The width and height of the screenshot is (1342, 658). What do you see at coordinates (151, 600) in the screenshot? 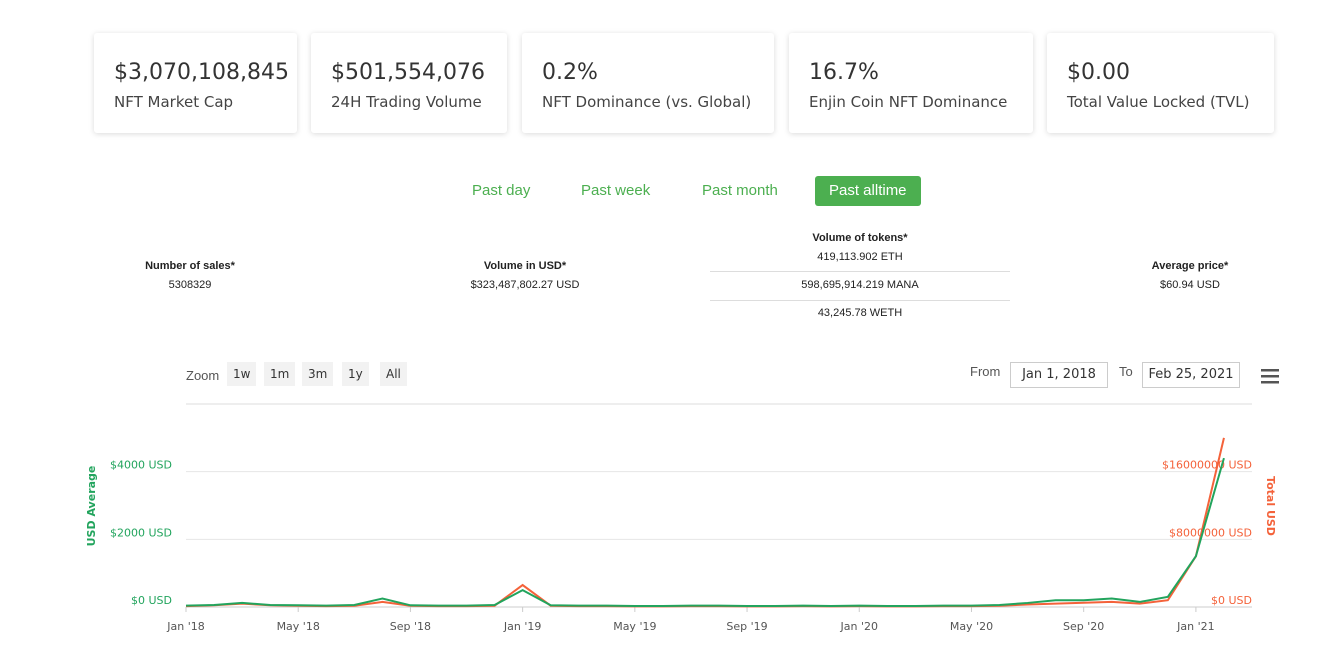
I see `y-tick-label: $0 USD` at bounding box center [151, 600].